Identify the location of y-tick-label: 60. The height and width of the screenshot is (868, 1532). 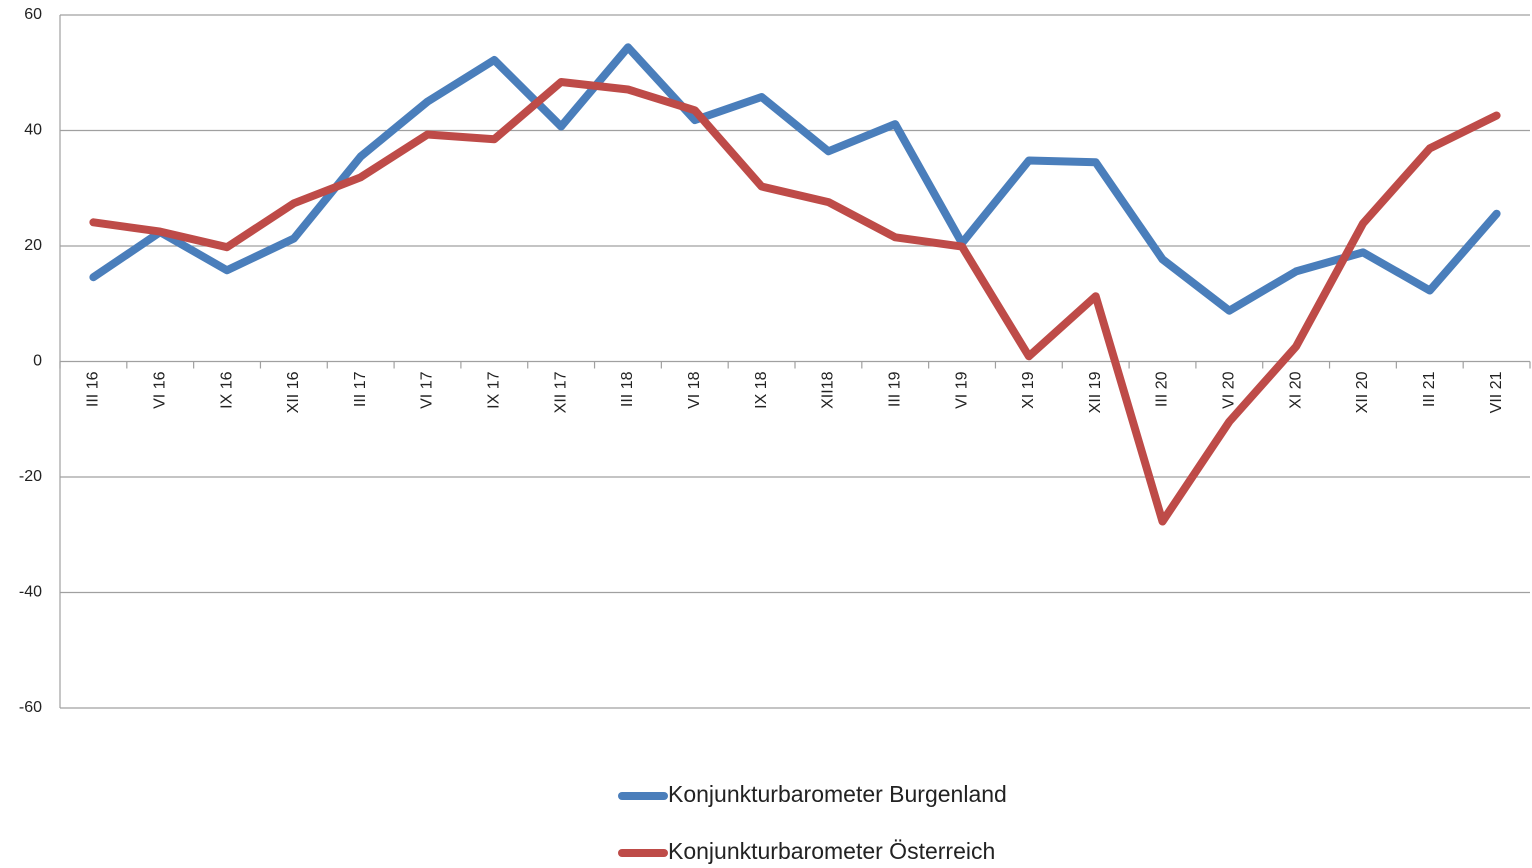
(33, 14).